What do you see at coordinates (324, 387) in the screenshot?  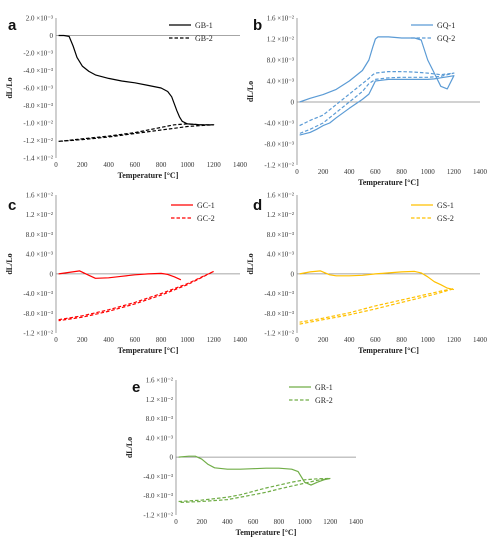 I see `legend-label: GR-1` at bounding box center [324, 387].